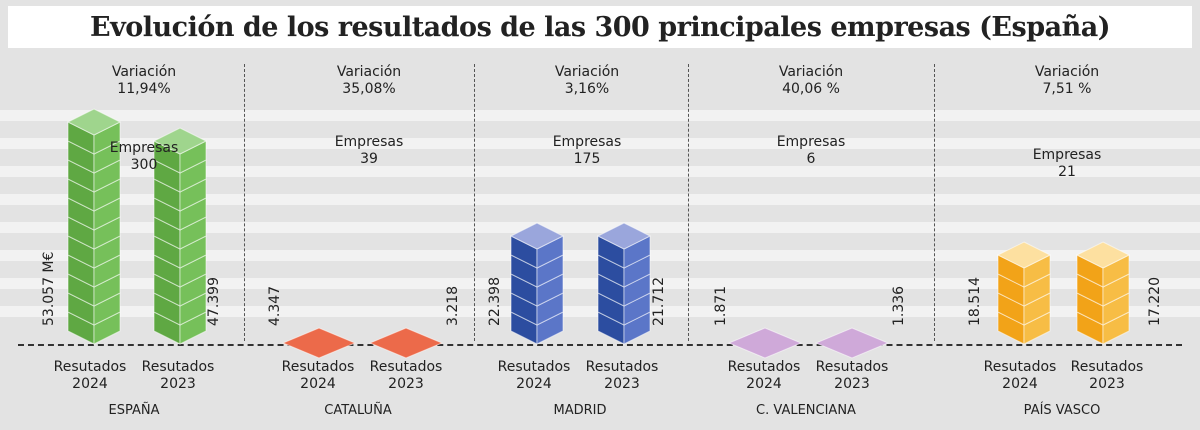 This screenshot has width=1200, height=430. Describe the element at coordinates (1107, 375) in the screenshot. I see `axis-label-pais-vasco-2023: Resutados 2023` at that location.